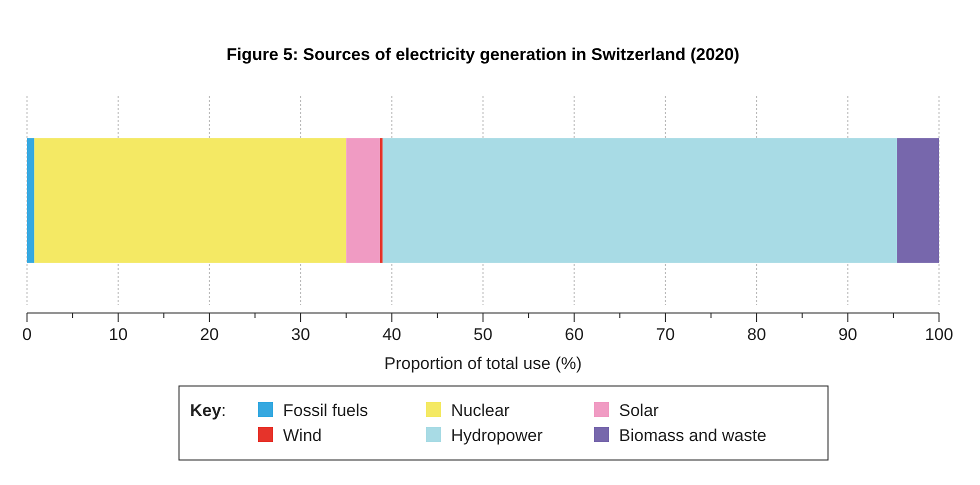 Image resolution: width=980 pixels, height=485 pixels. I want to click on legend-label: Fossil fuels, so click(325, 410).